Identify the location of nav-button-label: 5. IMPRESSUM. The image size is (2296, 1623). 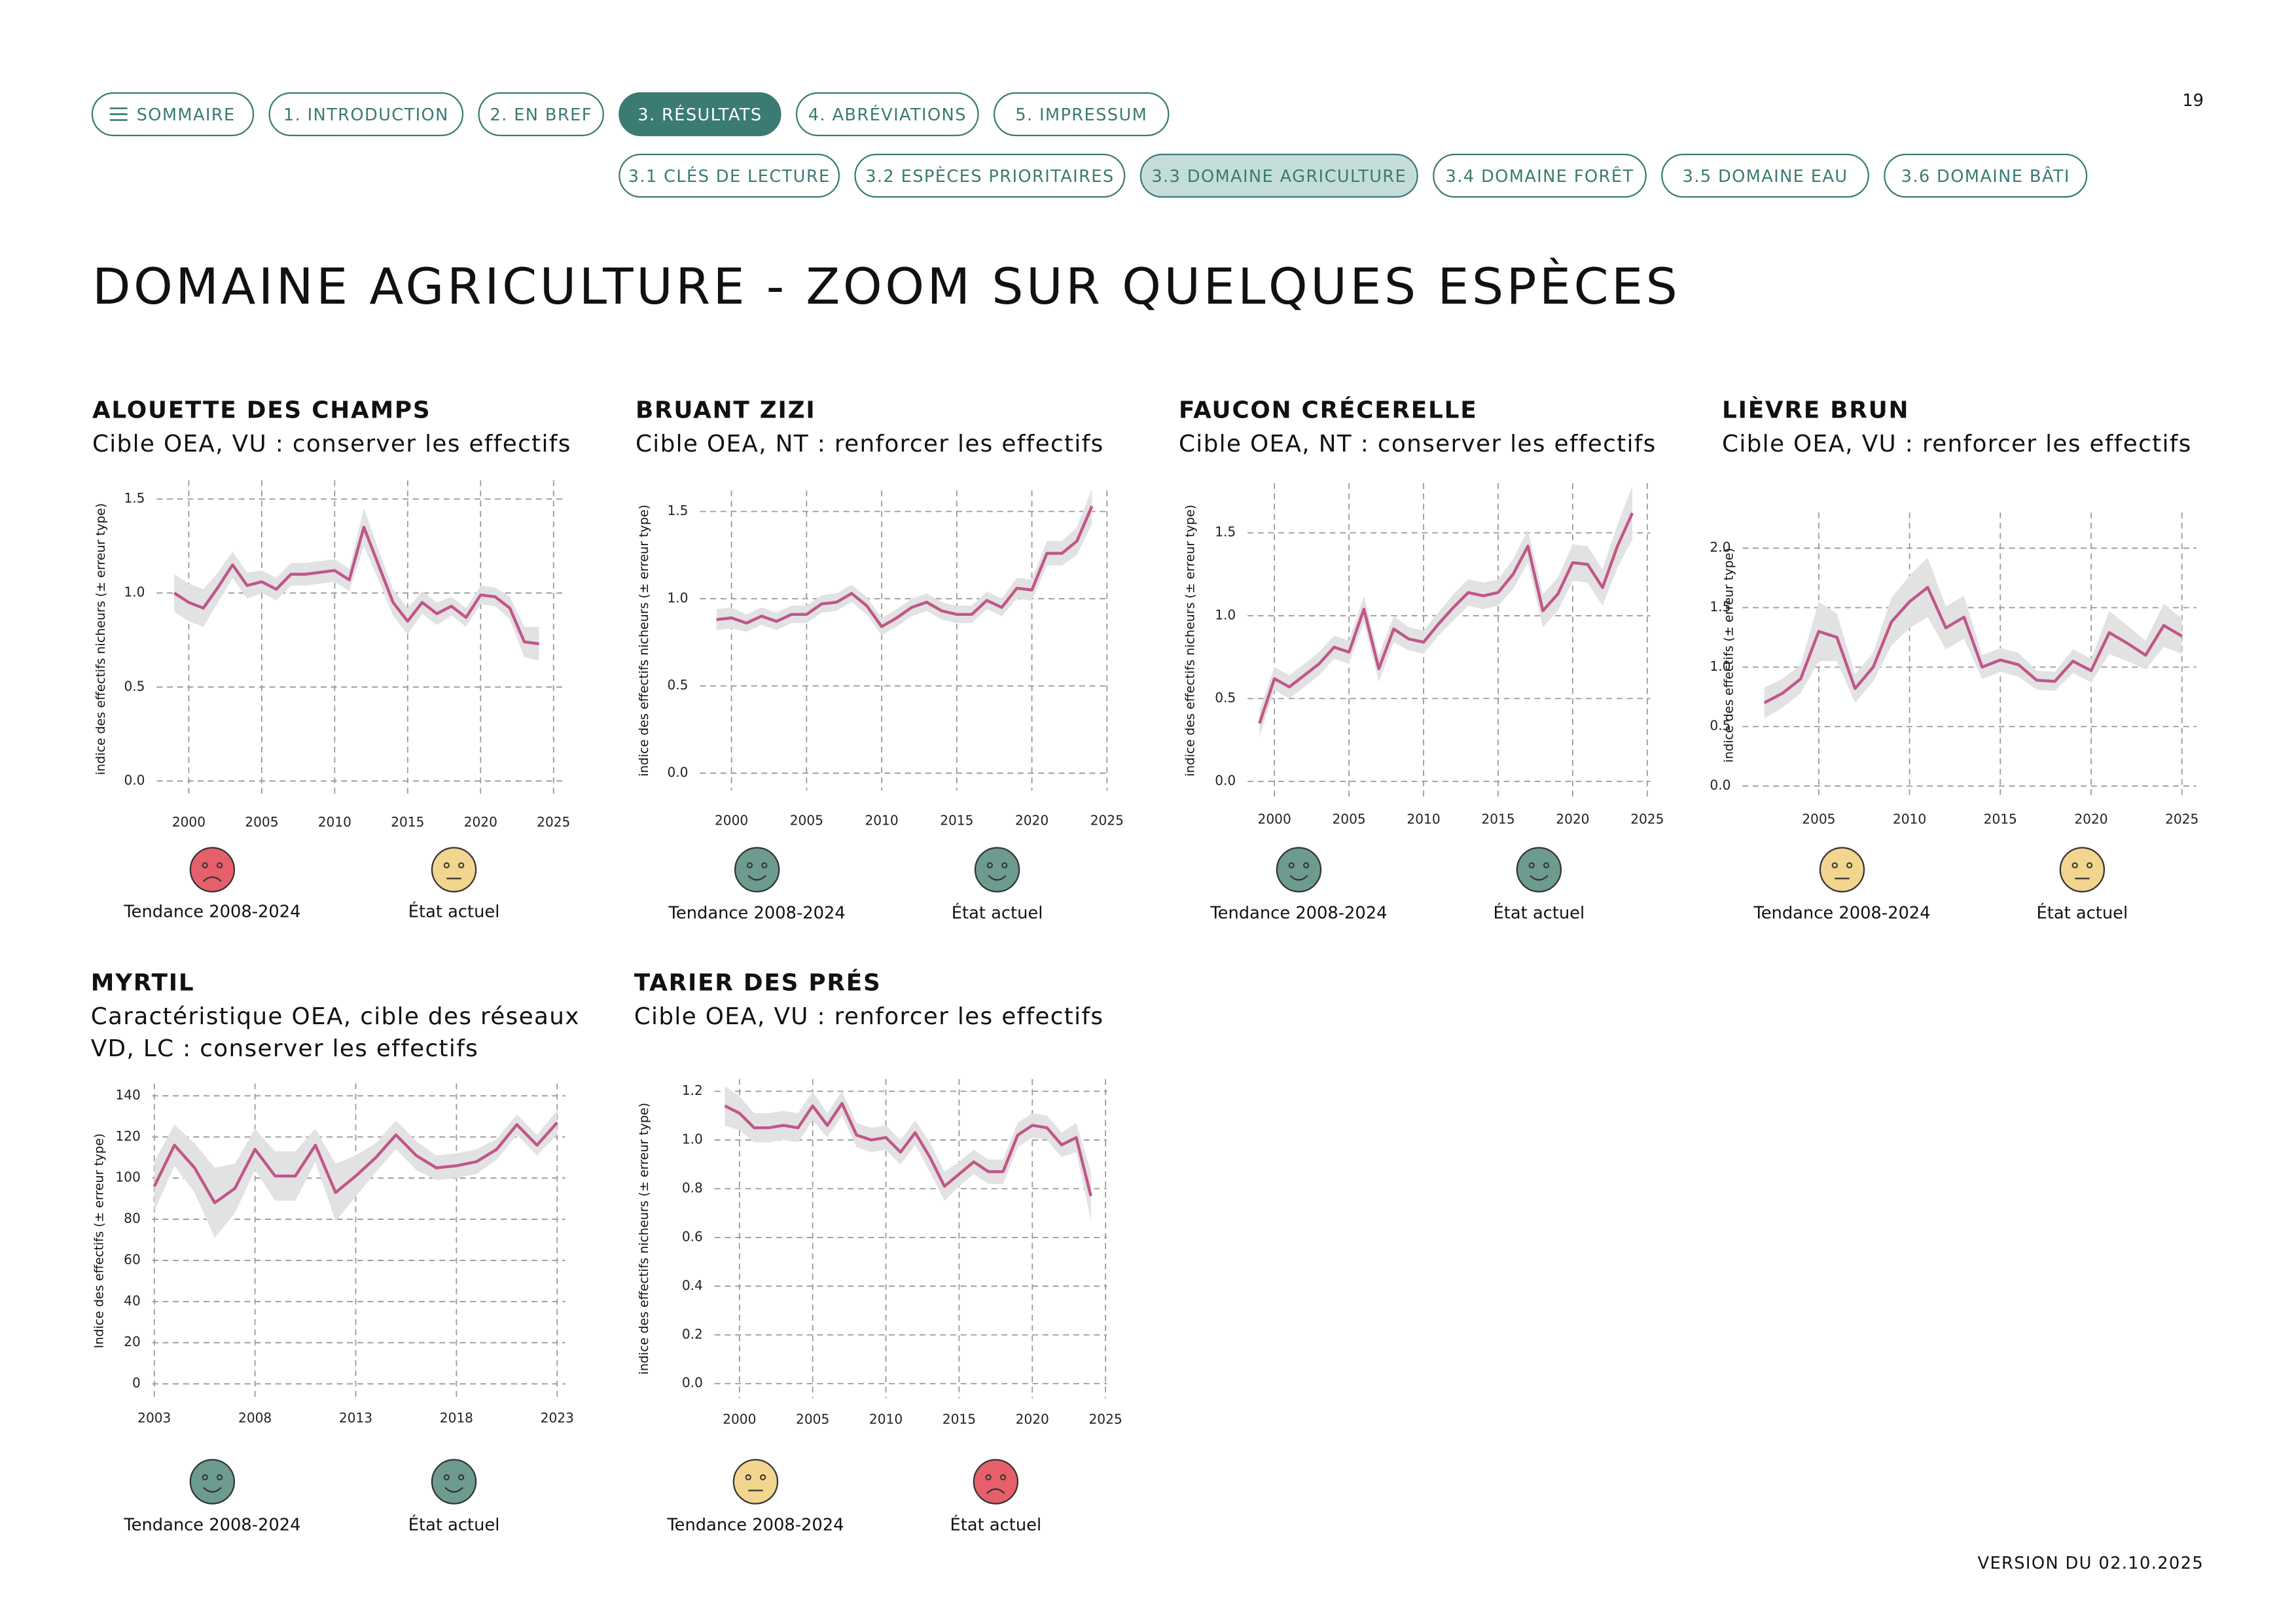
(1081, 115).